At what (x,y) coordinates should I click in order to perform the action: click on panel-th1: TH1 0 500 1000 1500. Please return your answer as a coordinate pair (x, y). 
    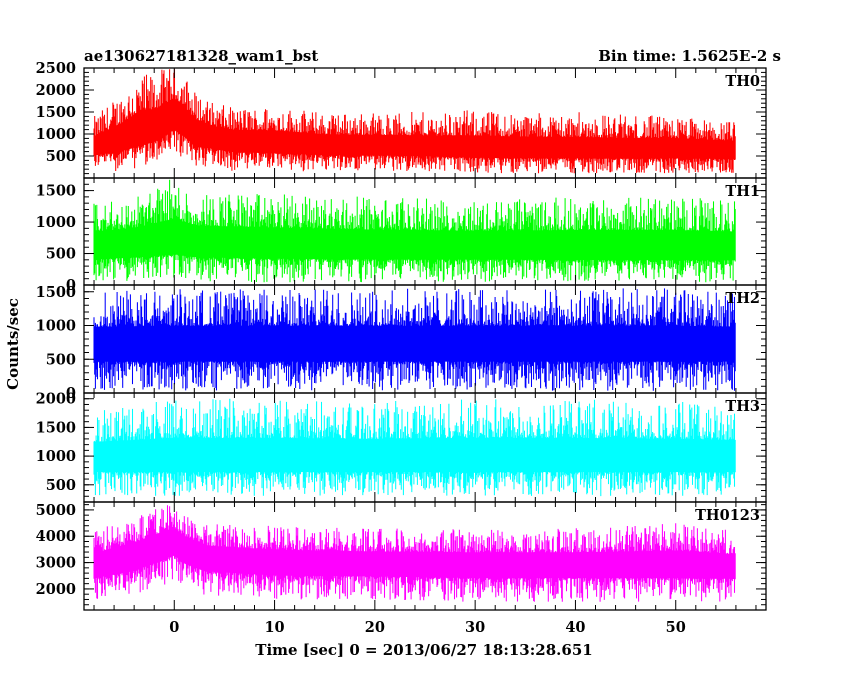
    Looking at the image, I should click on (401, 235).